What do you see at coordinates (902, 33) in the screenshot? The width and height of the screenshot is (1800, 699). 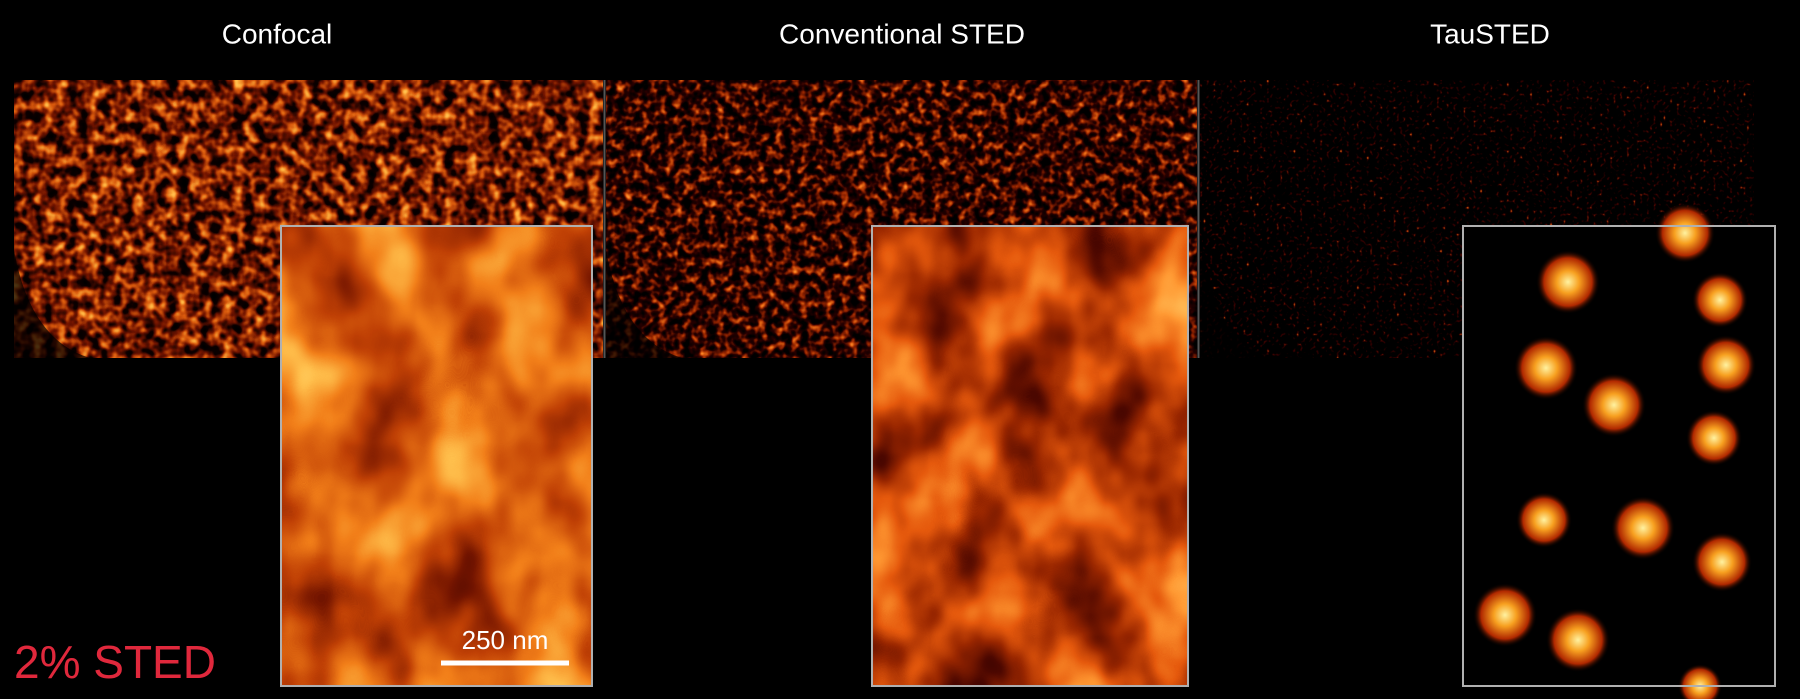 I see `panel-title: Conventional STED` at bounding box center [902, 33].